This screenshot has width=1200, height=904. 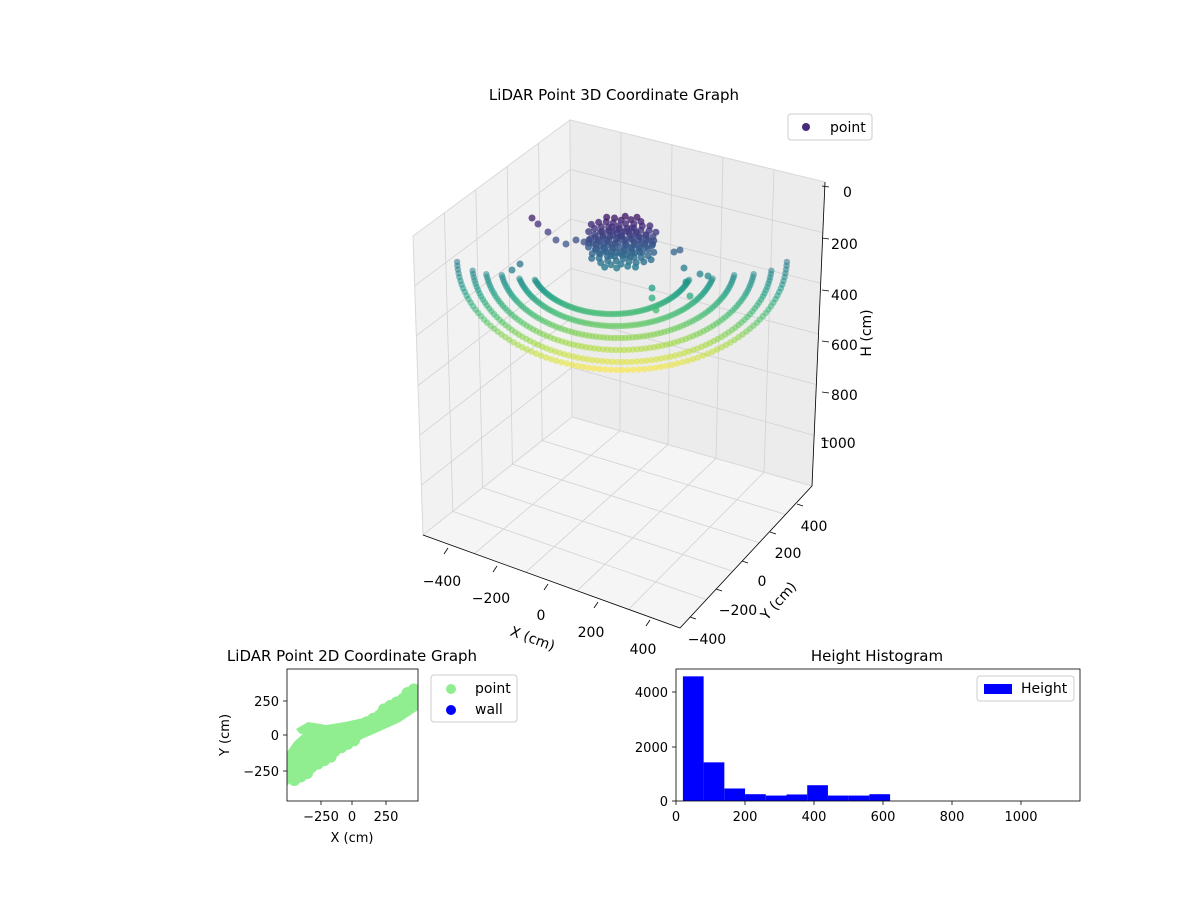 I want to click on 3d-y-tick-label: −200, so click(x=738, y=611).